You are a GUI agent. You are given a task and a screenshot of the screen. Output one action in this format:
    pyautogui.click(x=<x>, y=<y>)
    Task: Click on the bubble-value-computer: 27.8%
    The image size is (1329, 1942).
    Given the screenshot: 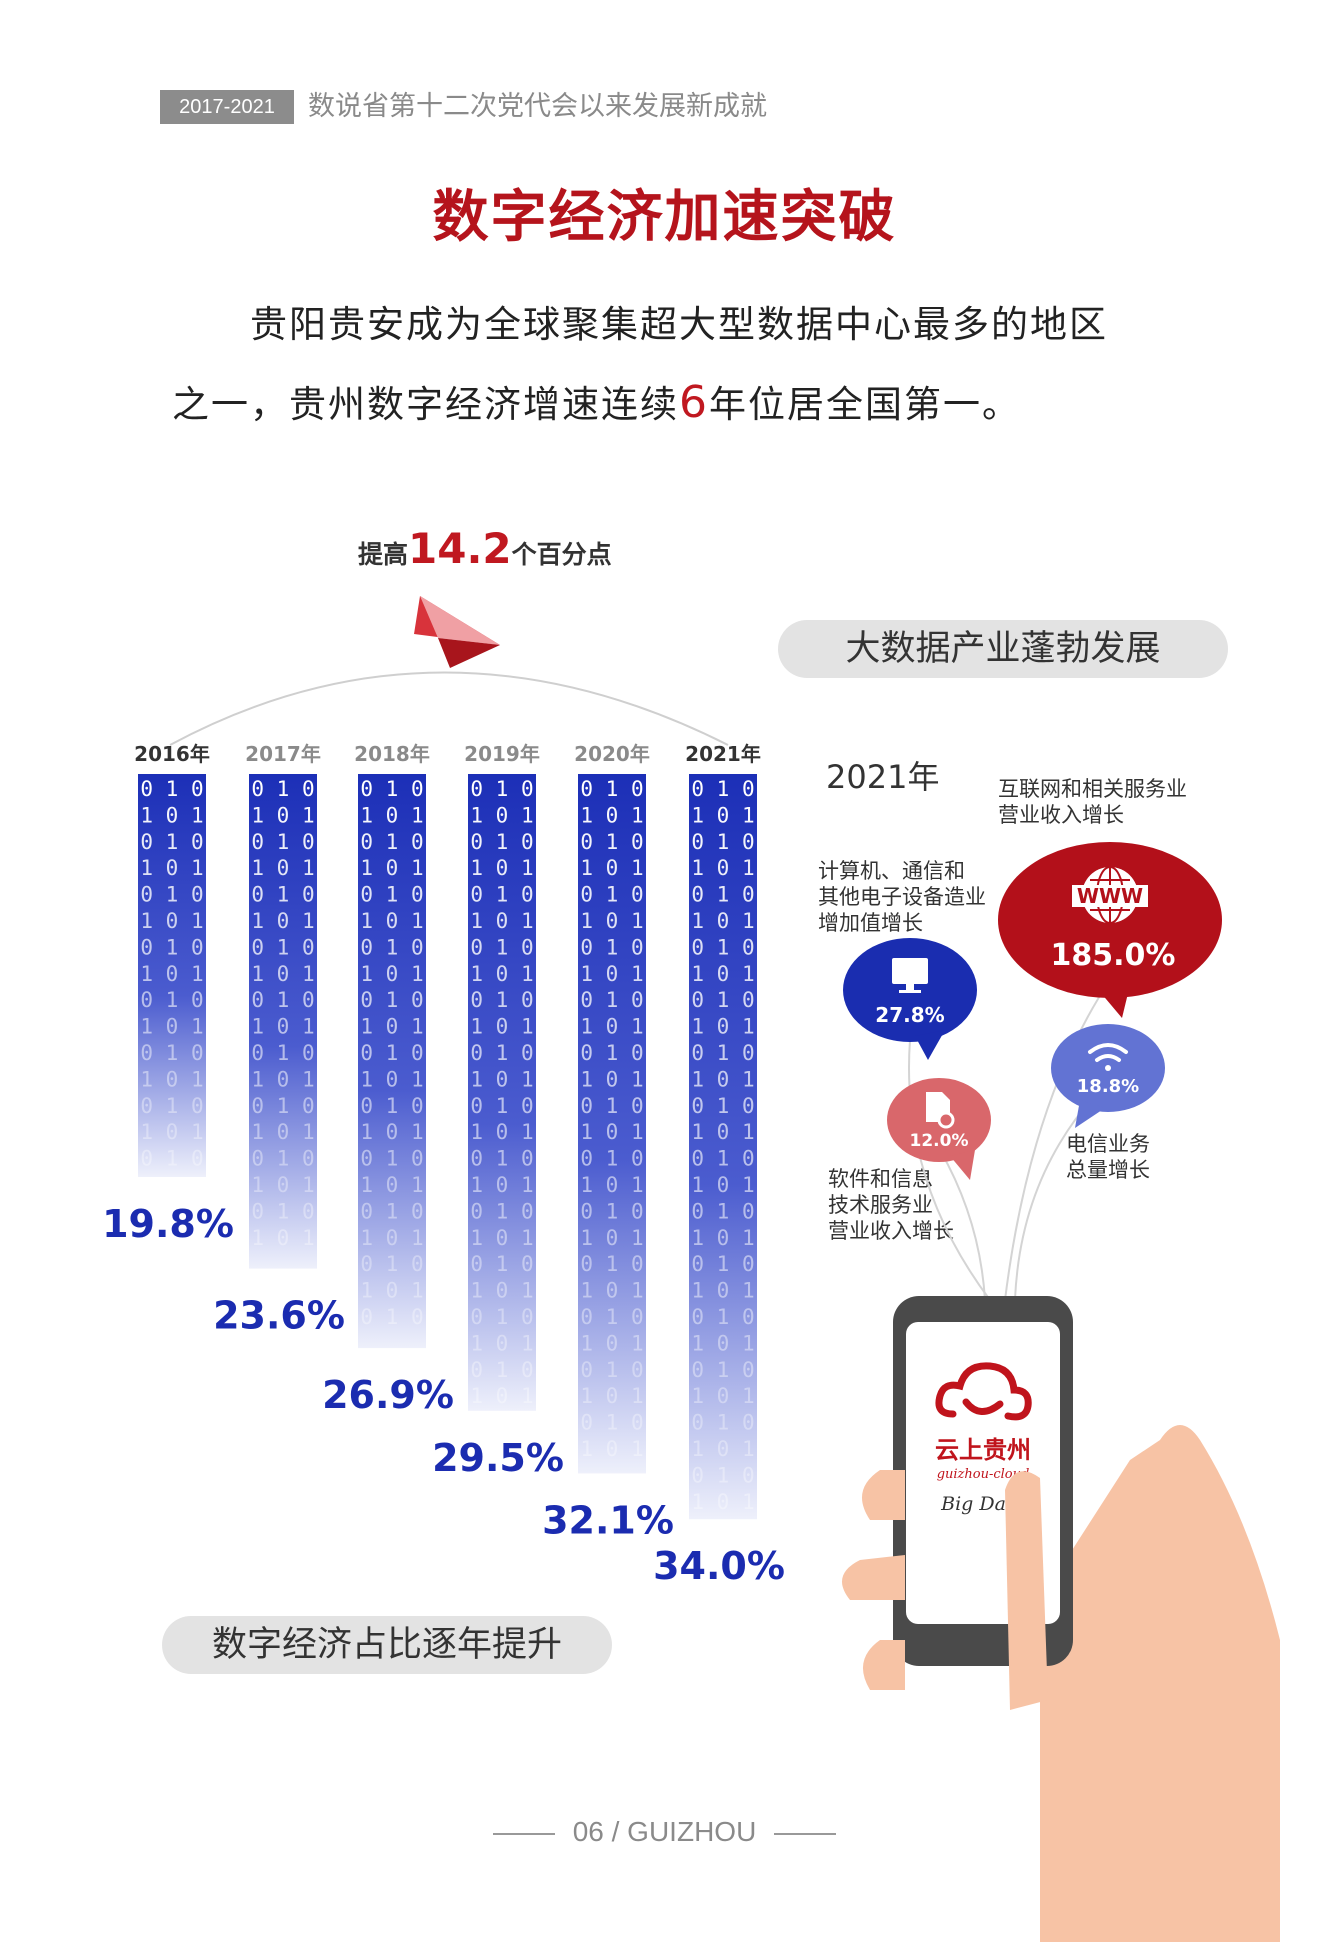 What is the action you would take?
    pyautogui.click(x=909, y=1015)
    